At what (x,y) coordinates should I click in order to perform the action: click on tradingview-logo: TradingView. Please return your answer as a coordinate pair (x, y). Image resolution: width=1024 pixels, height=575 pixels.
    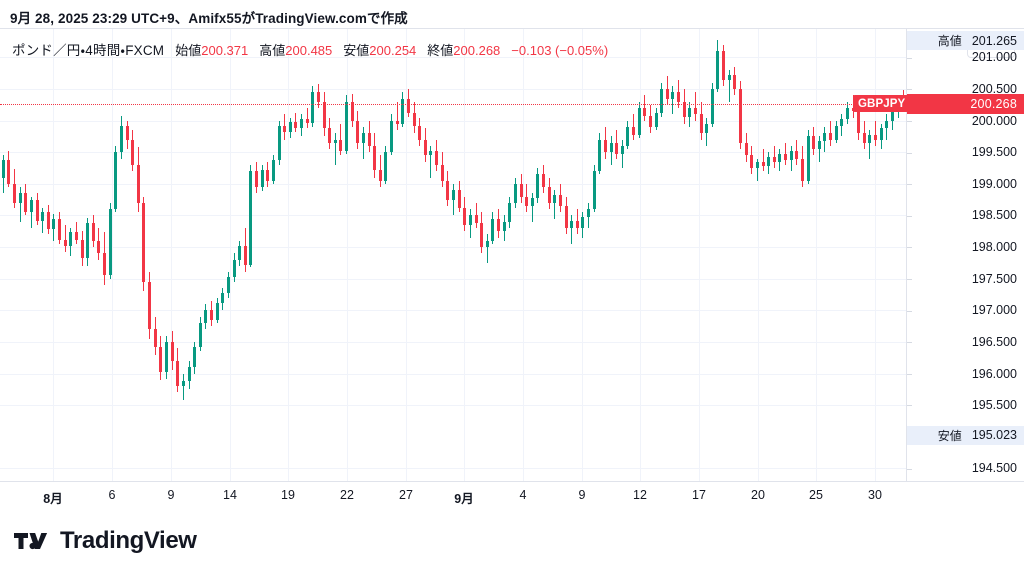
    Looking at the image, I should click on (105, 541).